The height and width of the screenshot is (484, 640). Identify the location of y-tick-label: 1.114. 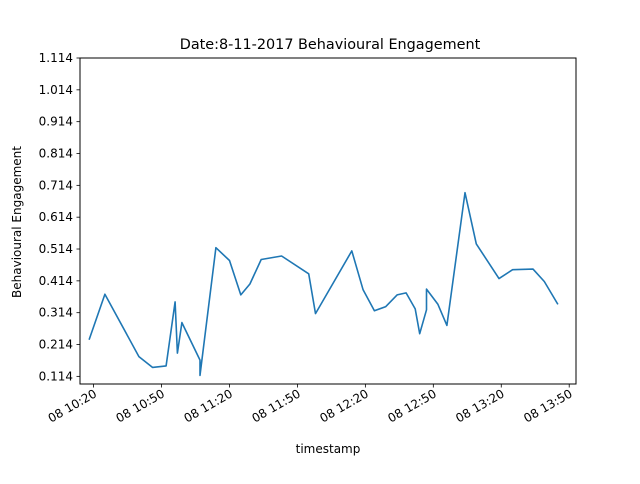
(56, 58).